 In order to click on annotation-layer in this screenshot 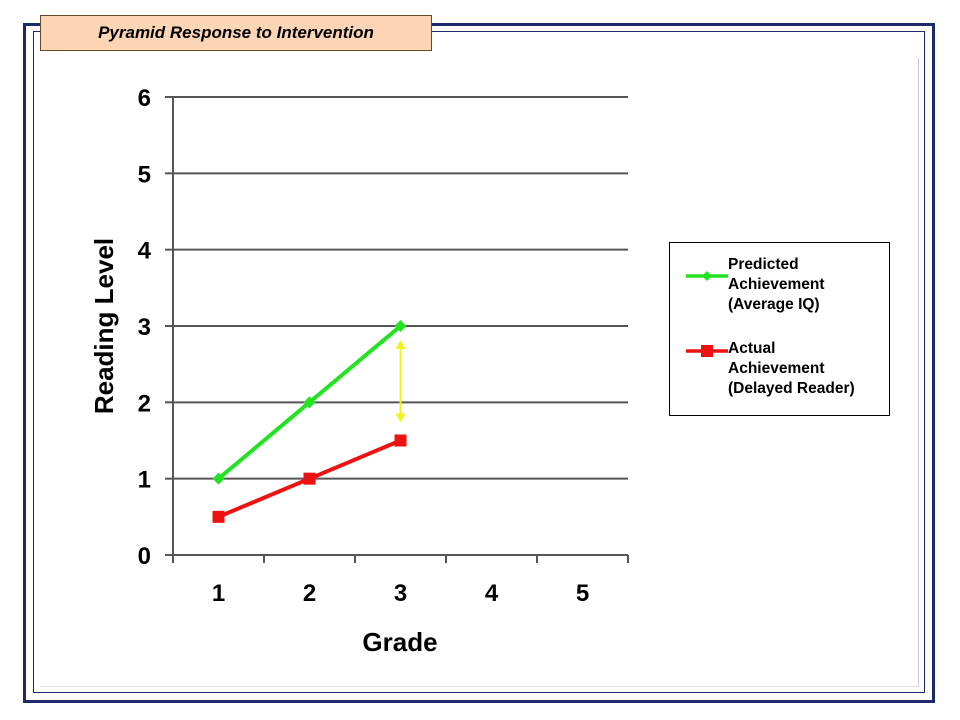, I will do `click(400, 381)`.